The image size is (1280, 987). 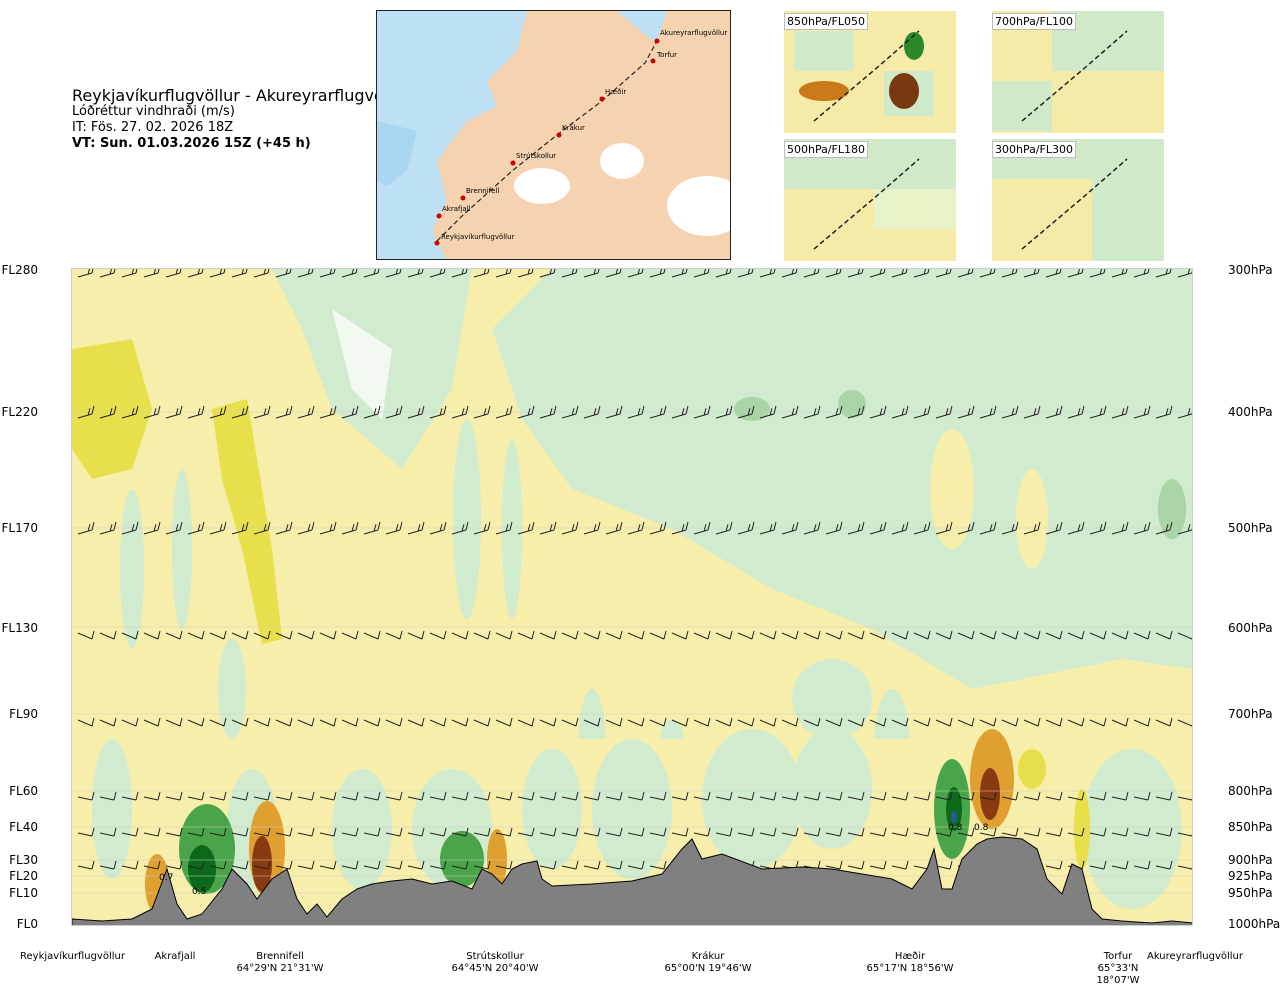 I want to click on location-coord: 64°45'N 20°40'W, so click(x=495, y=968).